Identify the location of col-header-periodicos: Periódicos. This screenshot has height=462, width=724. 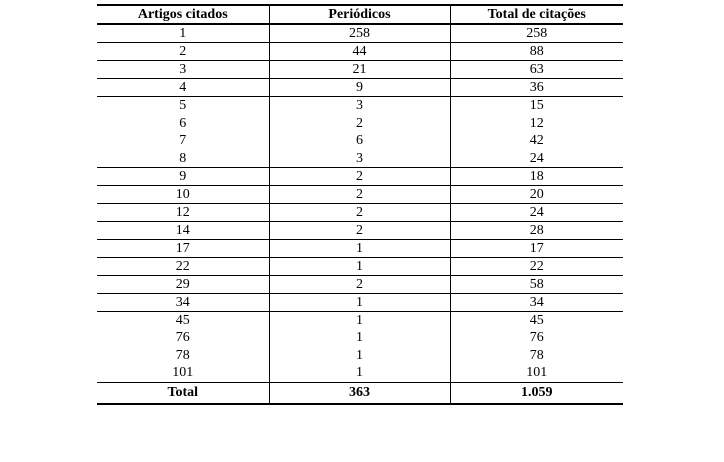
(359, 14).